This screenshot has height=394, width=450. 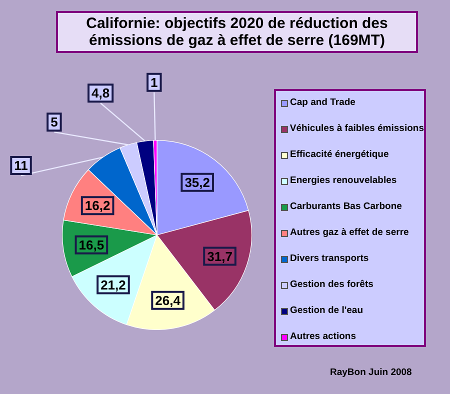 What do you see at coordinates (237, 32) in the screenshot?
I see `chart-title: Californie: objectifs 2020 de réduction des émissions de gaz à effet de serre (169MT)` at bounding box center [237, 32].